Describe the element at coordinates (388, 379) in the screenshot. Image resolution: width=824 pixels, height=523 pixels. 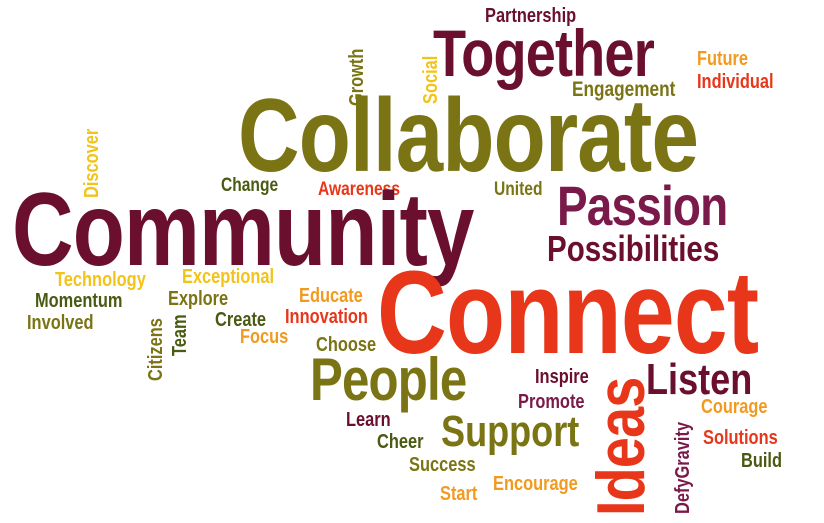
I see `word-people: People` at that location.